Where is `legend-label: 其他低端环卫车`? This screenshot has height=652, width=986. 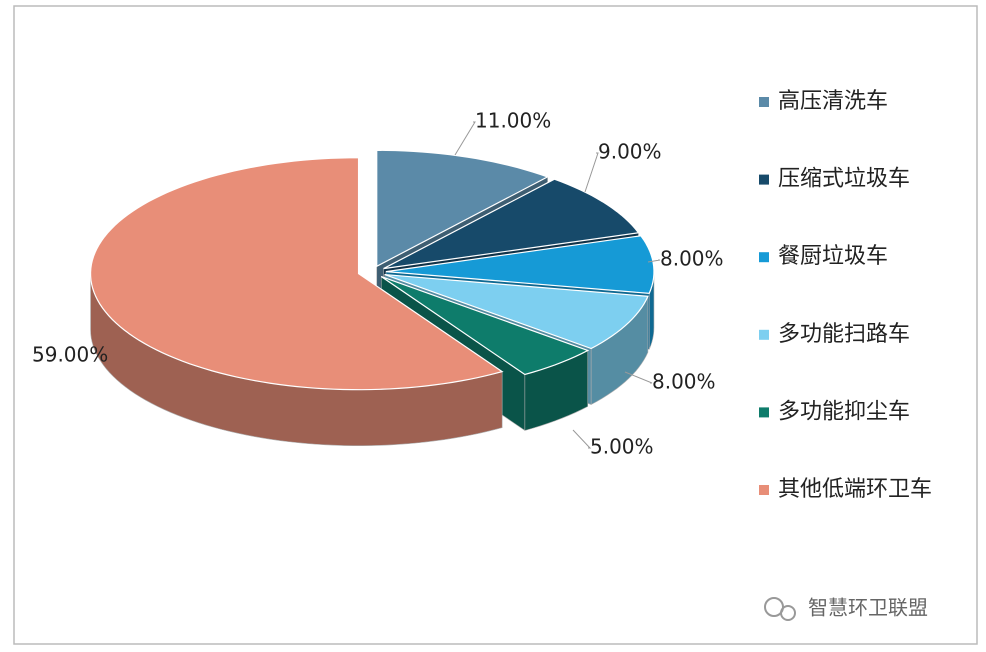 legend-label: 其他低端环卫车 is located at coordinates (855, 489).